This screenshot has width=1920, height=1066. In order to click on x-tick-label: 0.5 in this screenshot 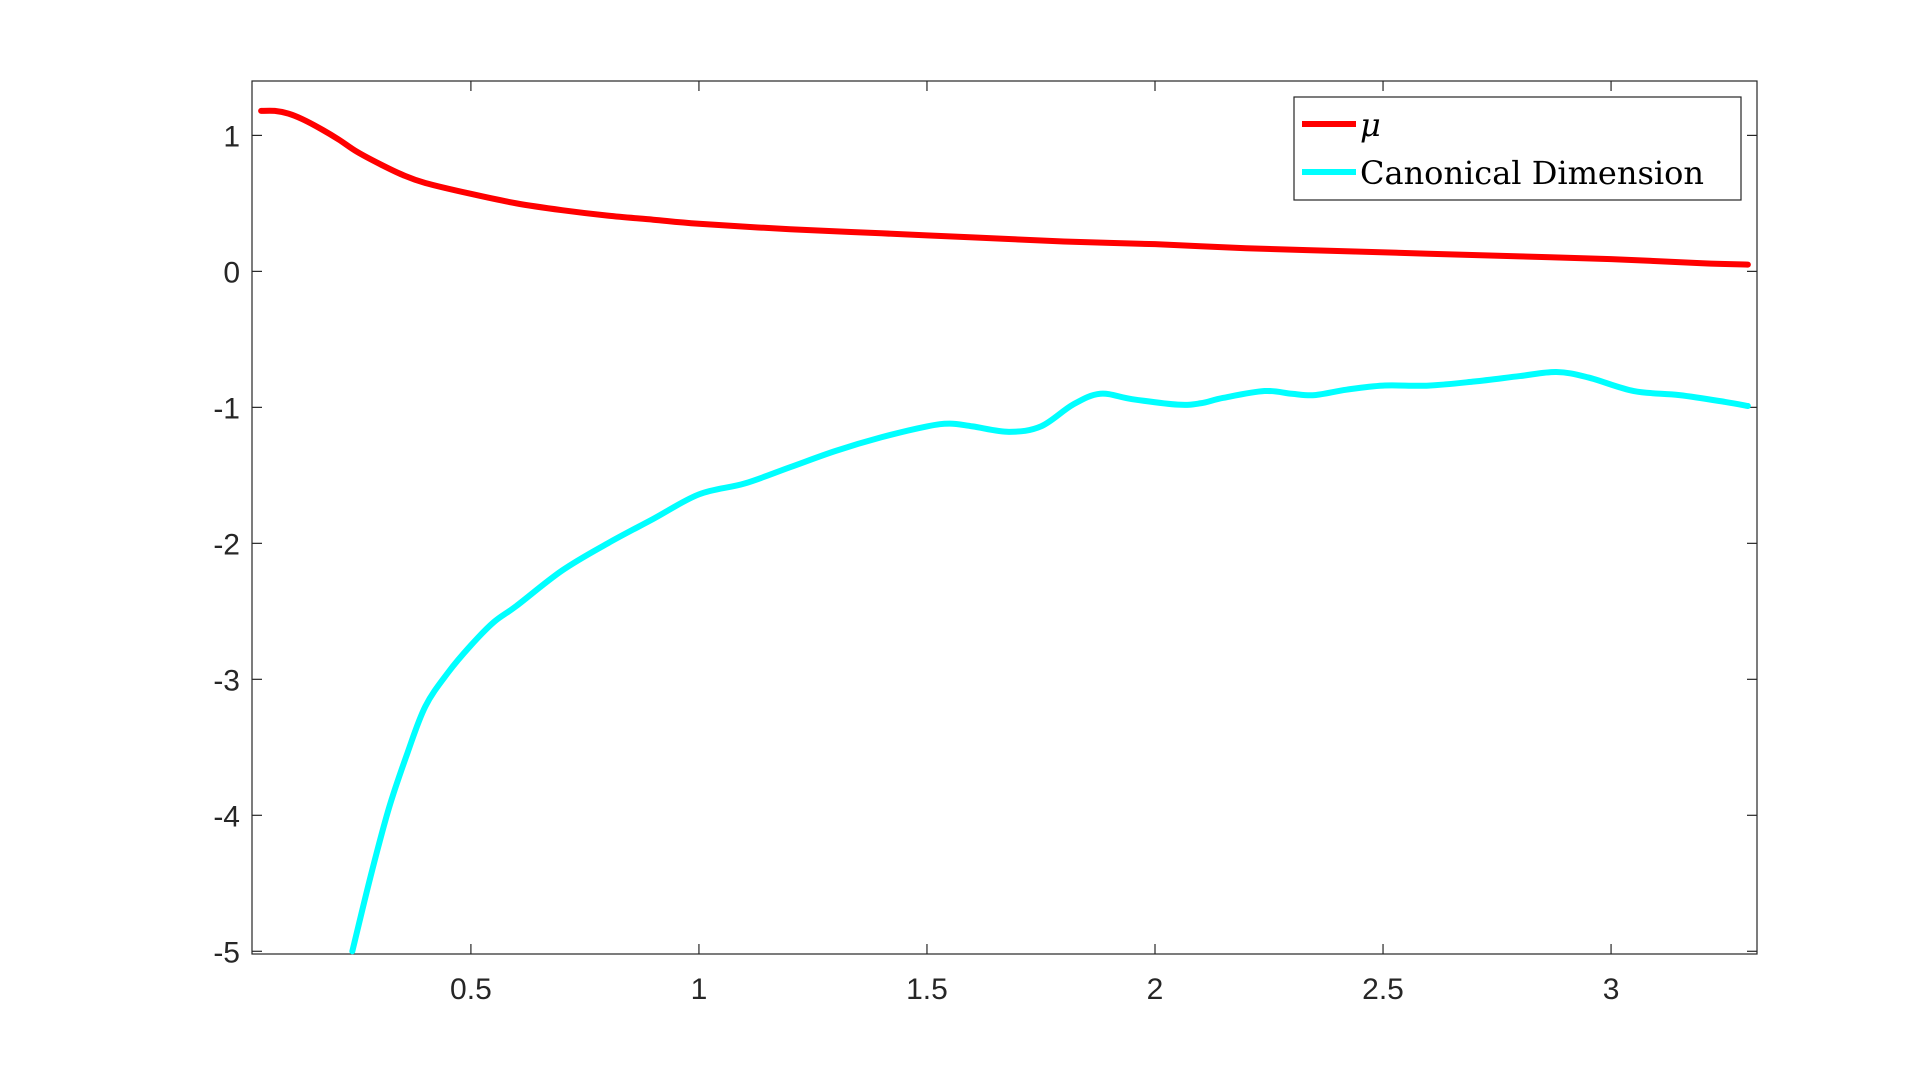, I will do `click(471, 989)`.